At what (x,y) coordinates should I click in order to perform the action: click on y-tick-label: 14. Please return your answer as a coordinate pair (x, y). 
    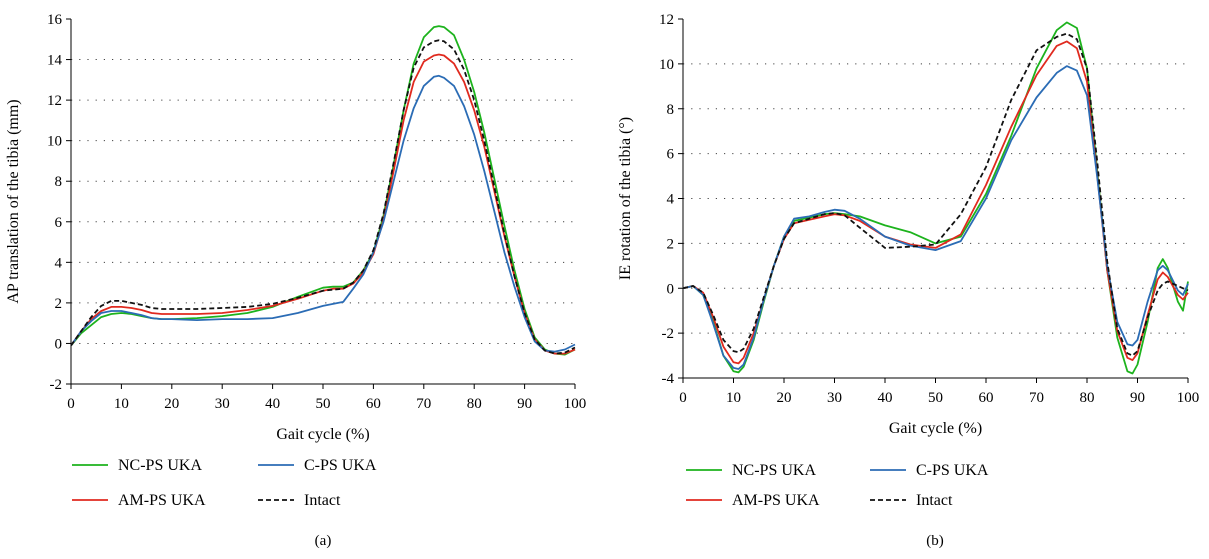
    Looking at the image, I should click on (55, 61).